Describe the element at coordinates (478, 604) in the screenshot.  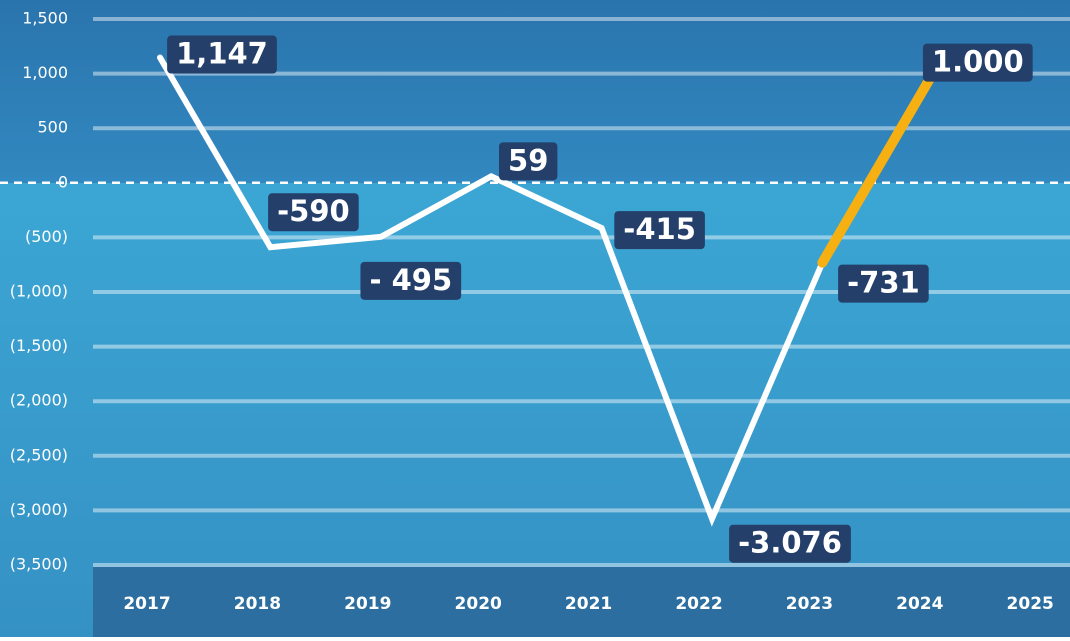
I see `x-tick-label: 2020` at that location.